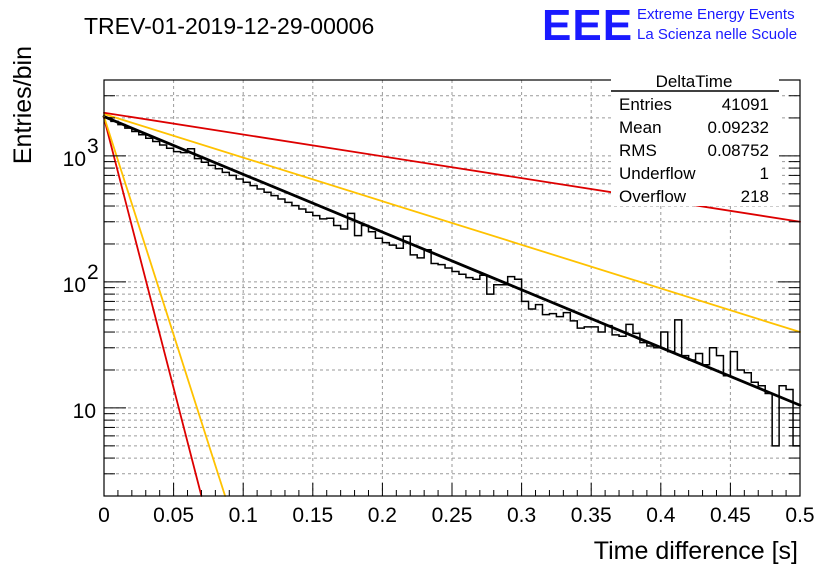 This screenshot has width=836, height=572. I want to click on stats-row-value: 1, so click(764, 173).